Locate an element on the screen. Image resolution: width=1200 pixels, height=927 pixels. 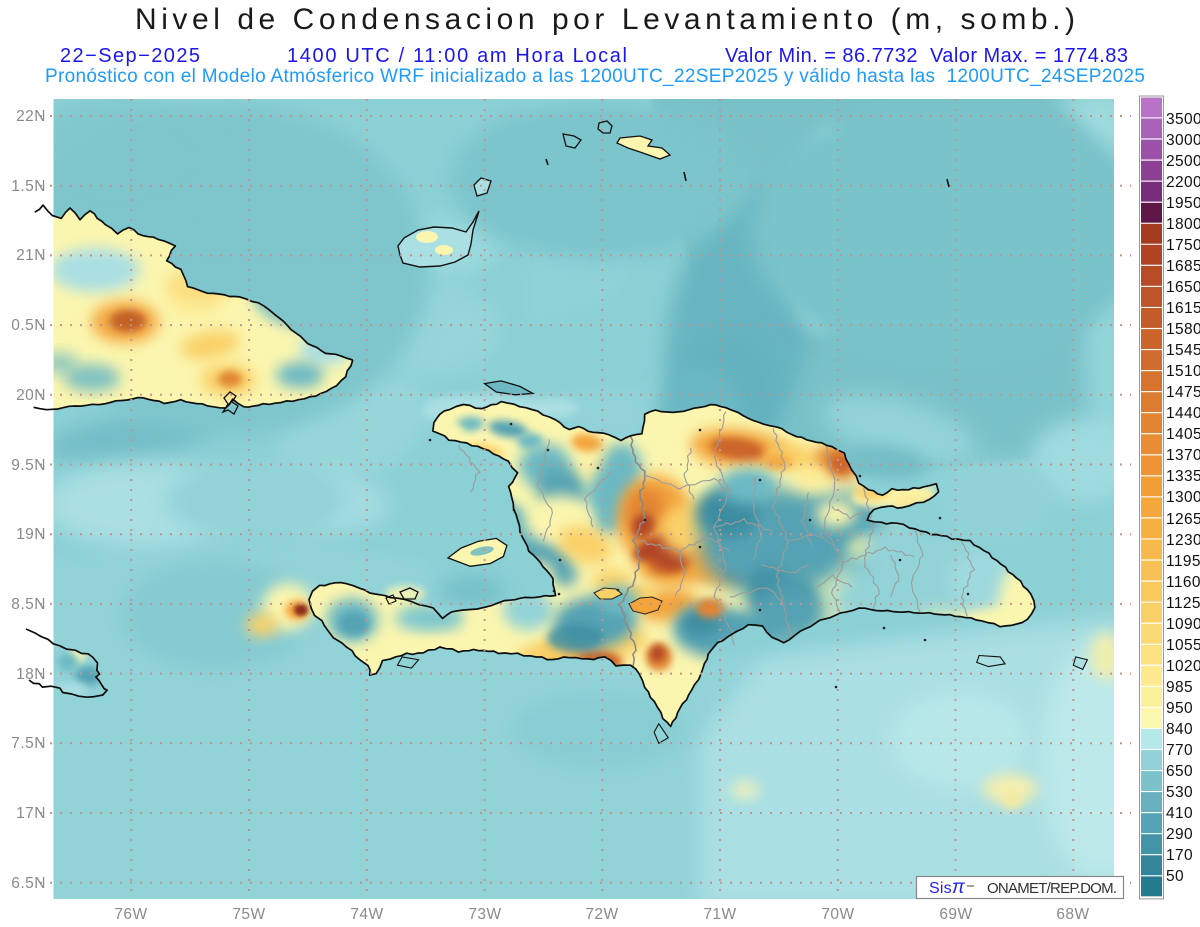
svg-text: 22−Sep−2025 is located at coordinates (130, 56).